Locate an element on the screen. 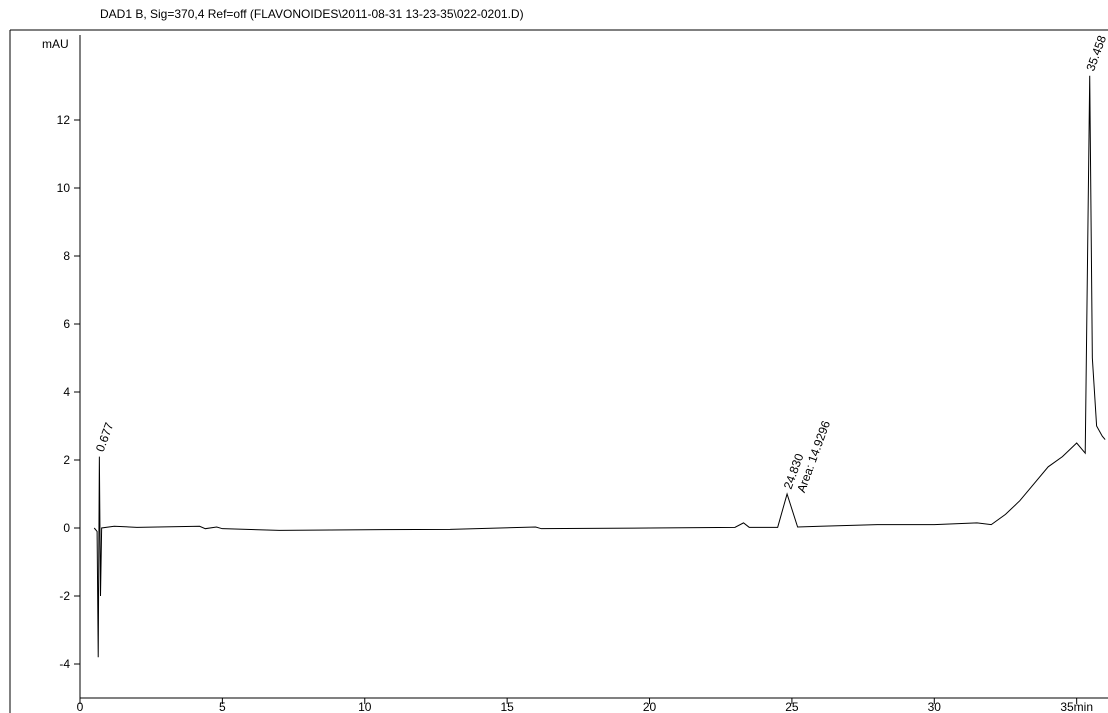  y-tick-label: -2 is located at coordinates (64, 596).